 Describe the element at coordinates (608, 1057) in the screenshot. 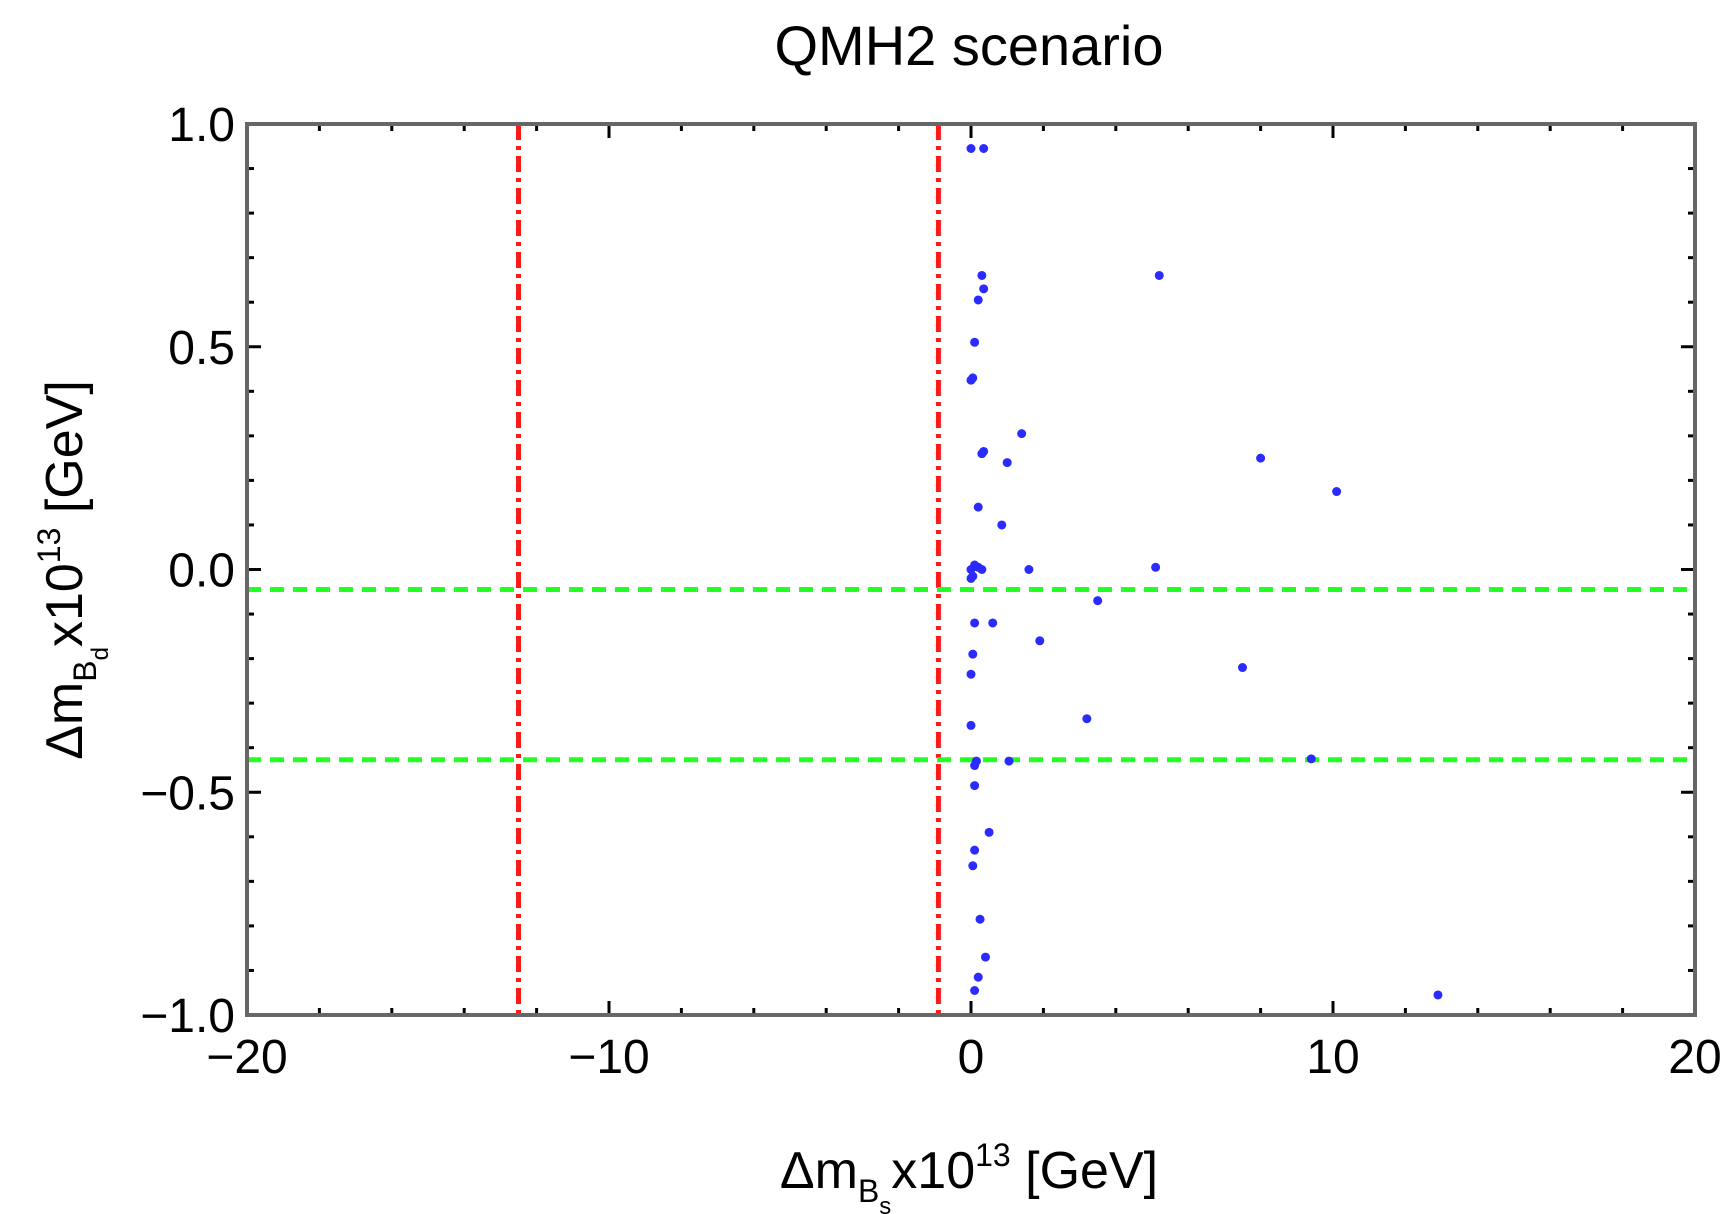

I see `x-tick-label: −10` at that location.